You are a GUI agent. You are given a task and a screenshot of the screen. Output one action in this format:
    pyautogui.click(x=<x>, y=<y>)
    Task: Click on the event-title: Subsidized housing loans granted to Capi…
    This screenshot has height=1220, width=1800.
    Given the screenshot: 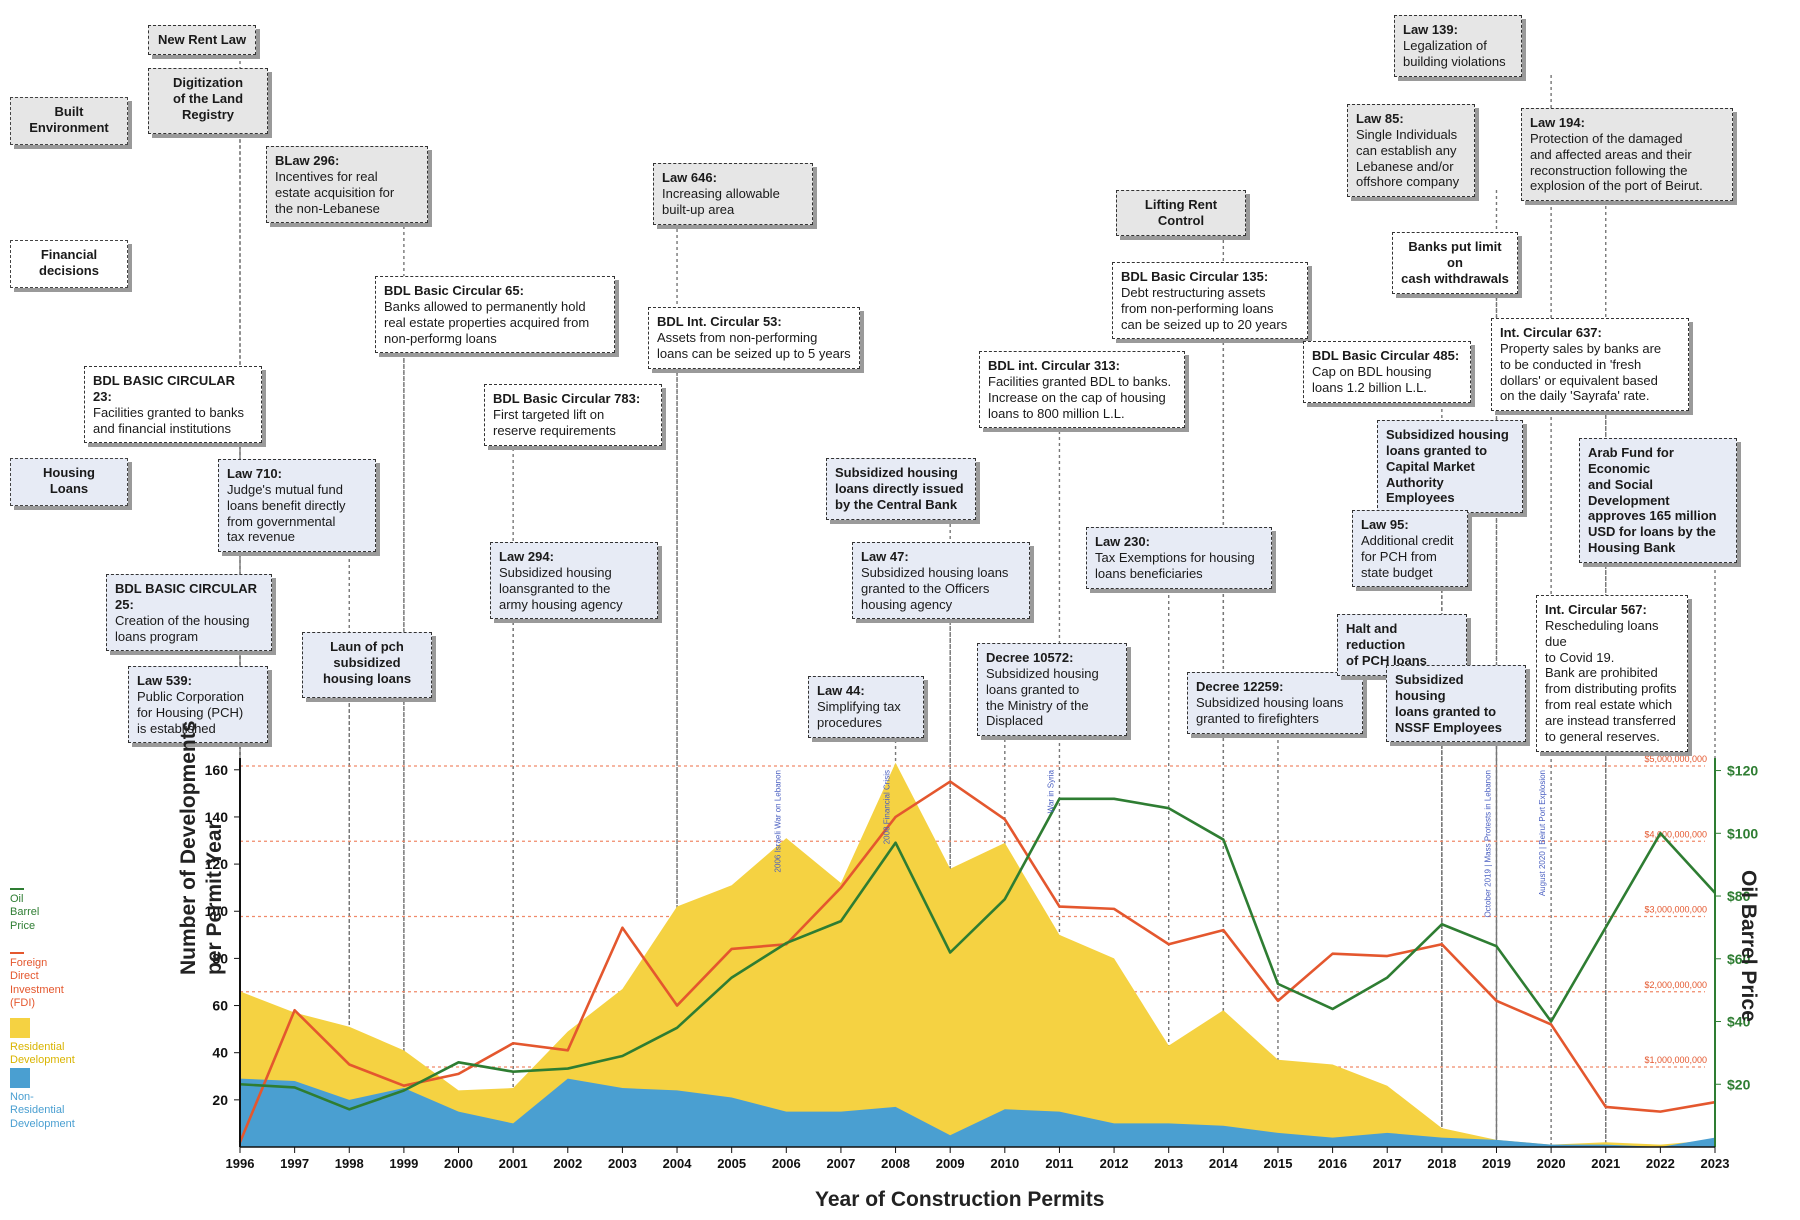 What is the action you would take?
    pyautogui.click(x=1447, y=466)
    